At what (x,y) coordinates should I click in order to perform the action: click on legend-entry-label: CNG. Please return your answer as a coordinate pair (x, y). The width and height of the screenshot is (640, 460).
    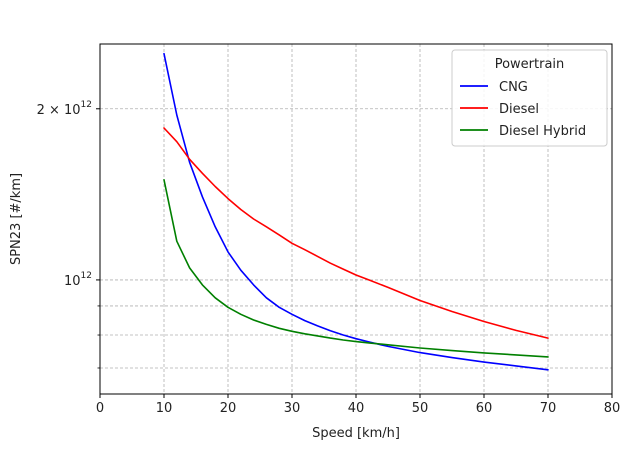
    Looking at the image, I should click on (513, 87).